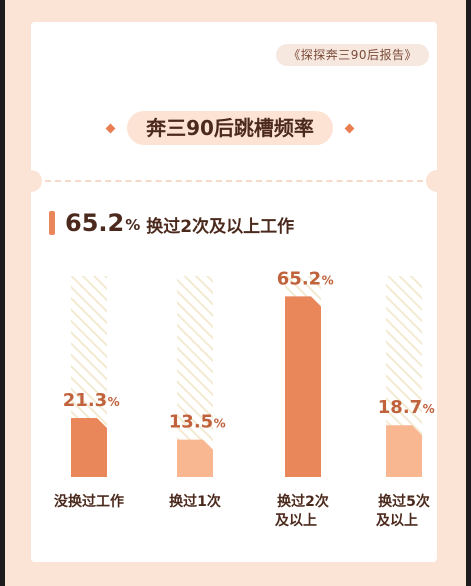 The image size is (471, 586). I want to click on headline-unit: %, so click(133, 225).